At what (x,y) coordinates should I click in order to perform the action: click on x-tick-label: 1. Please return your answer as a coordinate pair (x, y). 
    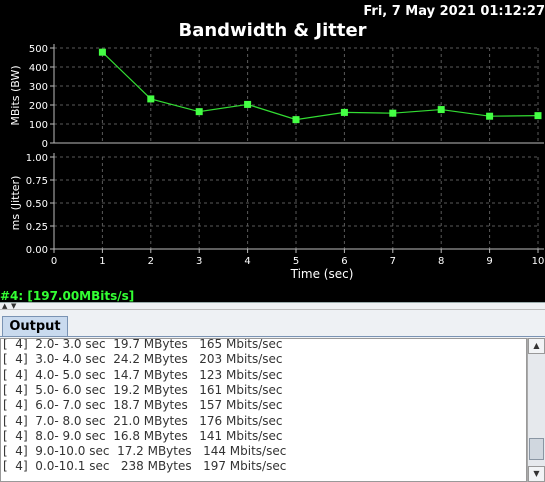
    Looking at the image, I should click on (102, 261).